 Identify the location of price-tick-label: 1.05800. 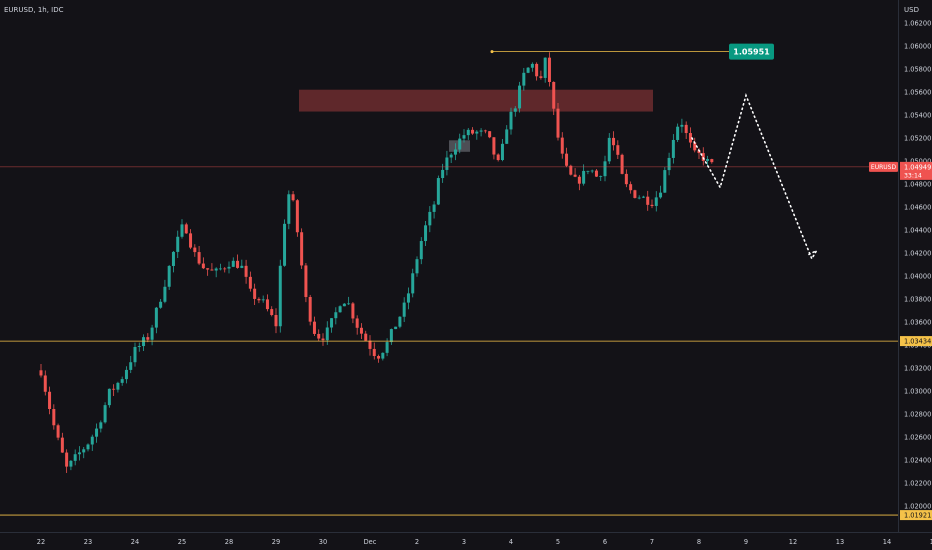
(917, 70).